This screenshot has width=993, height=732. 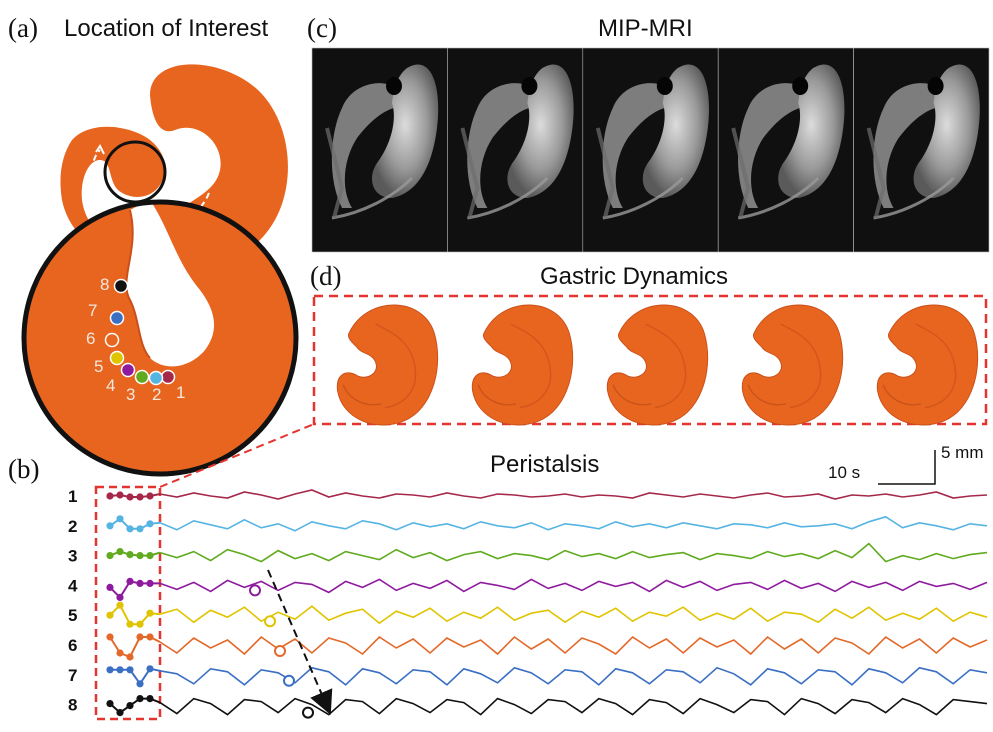 I want to click on location-label-2: 2, so click(x=156, y=394).